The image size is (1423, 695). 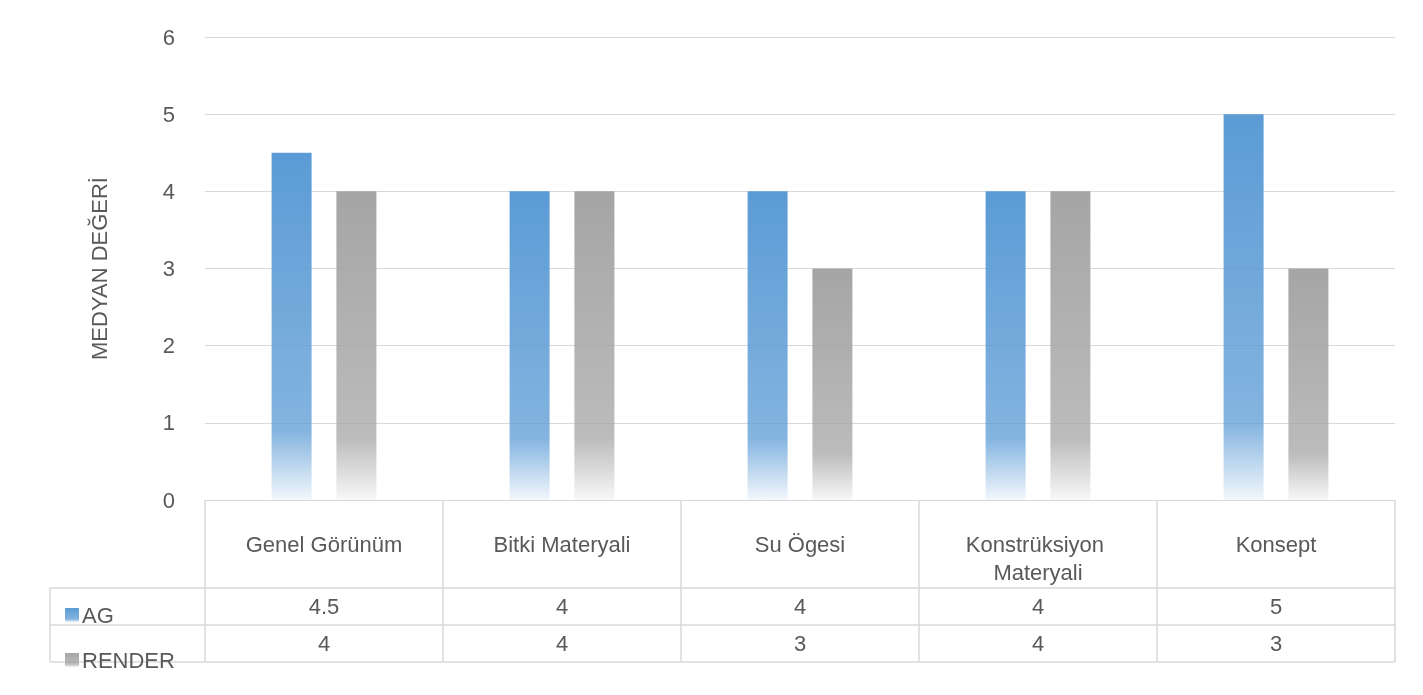 What do you see at coordinates (98, 615) in the screenshot?
I see `legend-label: AG` at bounding box center [98, 615].